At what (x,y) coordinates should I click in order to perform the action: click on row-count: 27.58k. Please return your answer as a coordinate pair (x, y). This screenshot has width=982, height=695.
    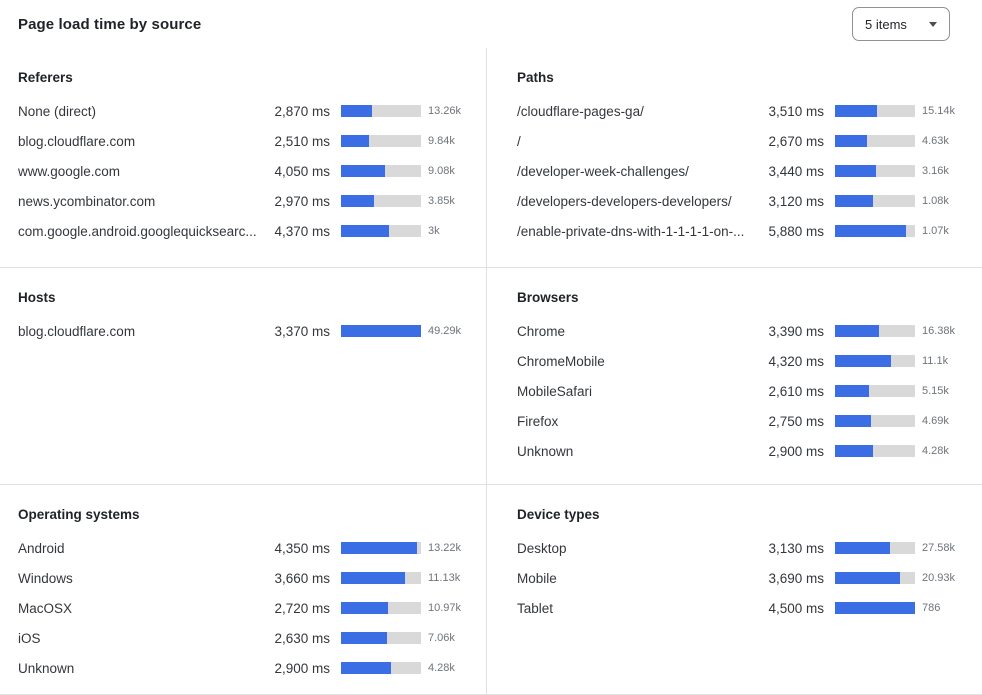
    Looking at the image, I should click on (939, 548).